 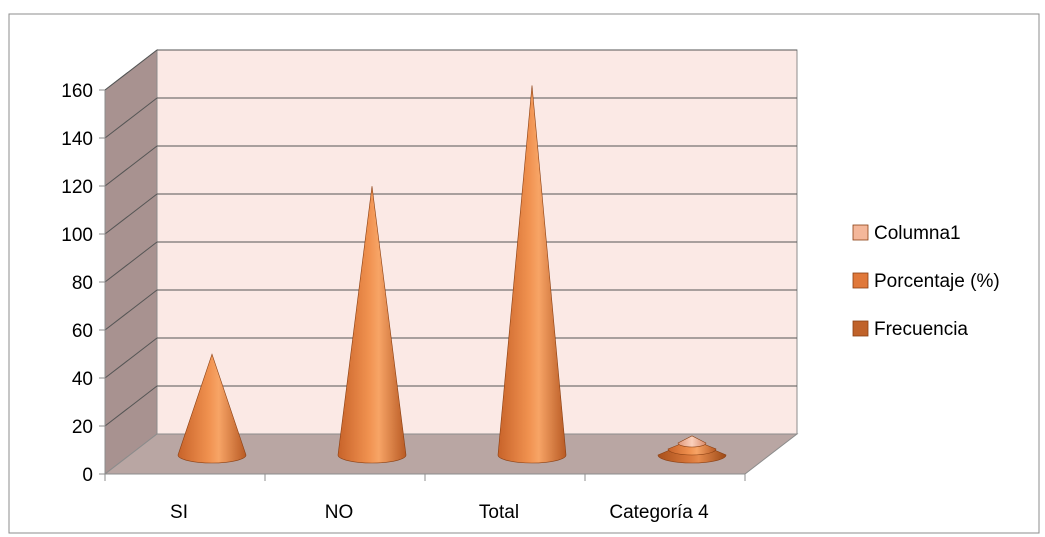 What do you see at coordinates (87, 475) in the screenshot?
I see `y-tick-label: 0` at bounding box center [87, 475].